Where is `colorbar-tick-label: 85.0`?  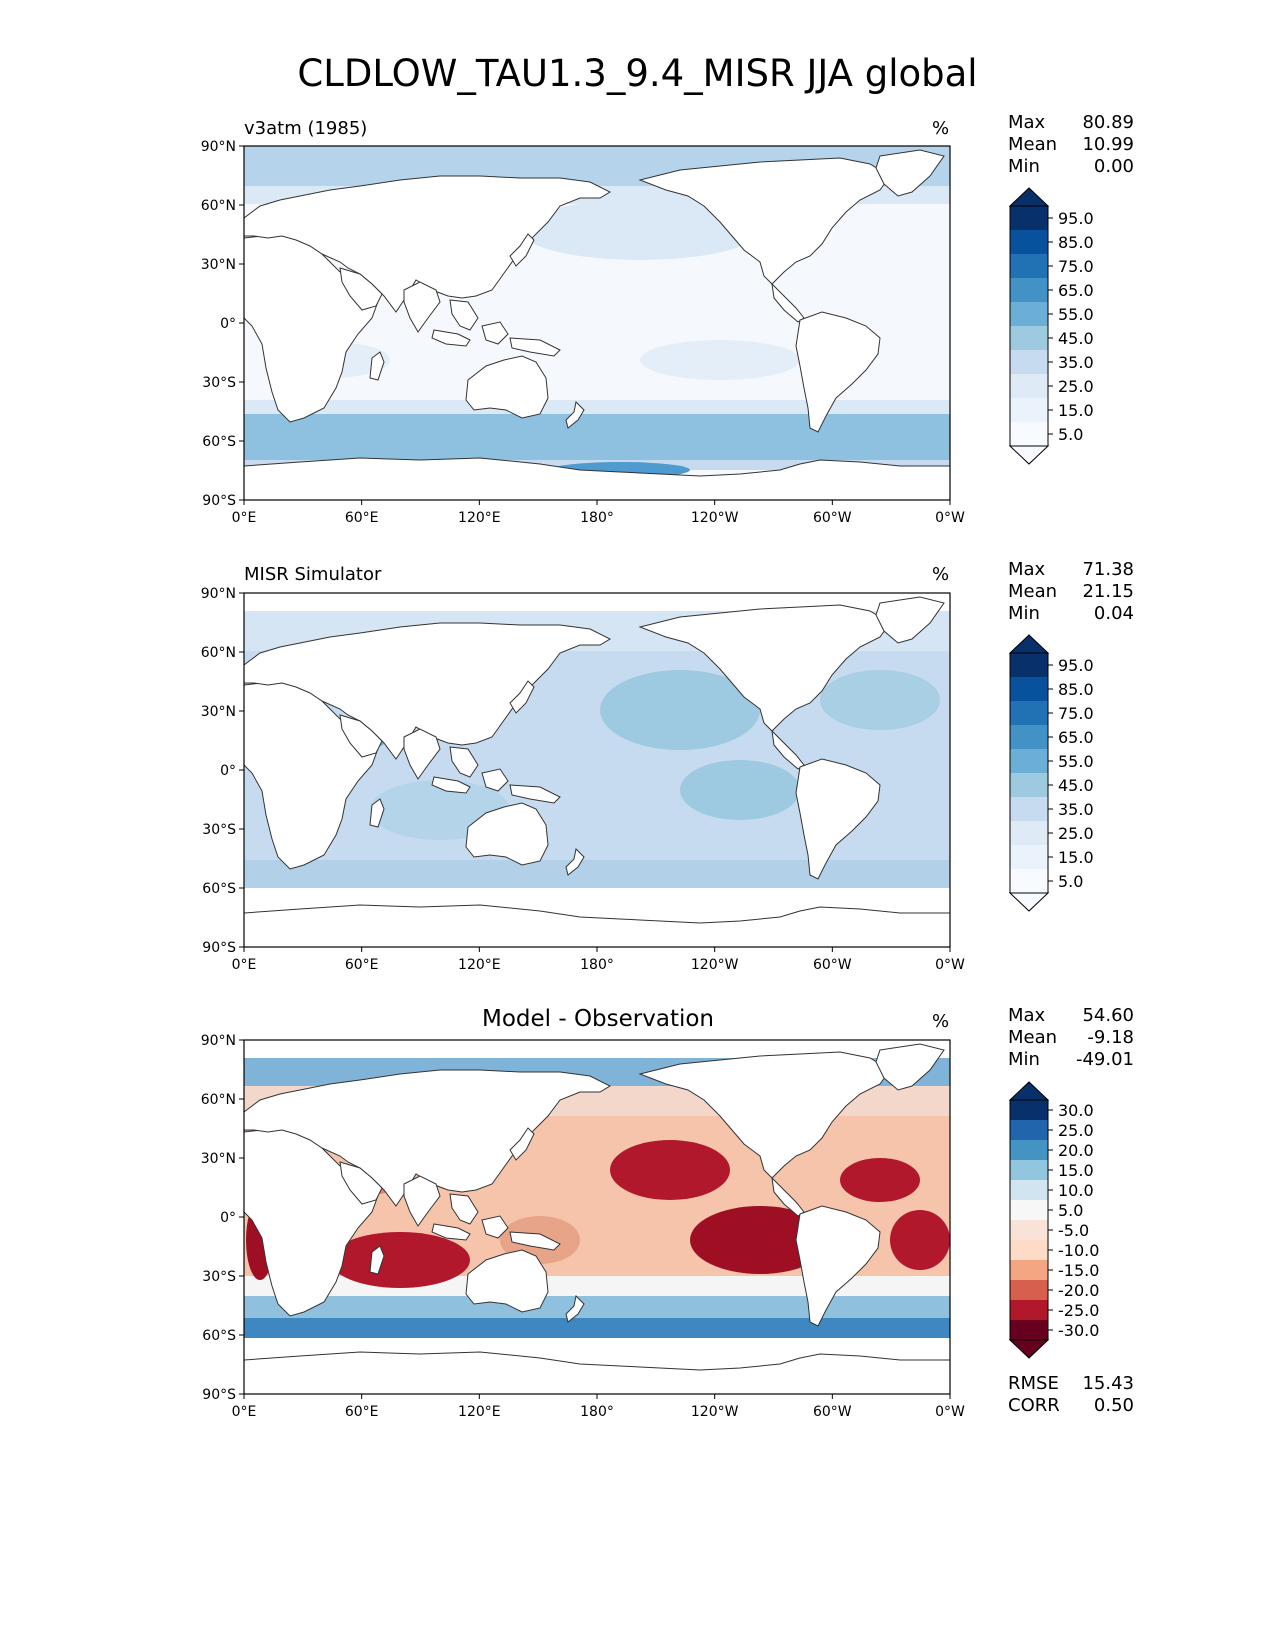
colorbar-tick-label: 85.0 is located at coordinates (1076, 242).